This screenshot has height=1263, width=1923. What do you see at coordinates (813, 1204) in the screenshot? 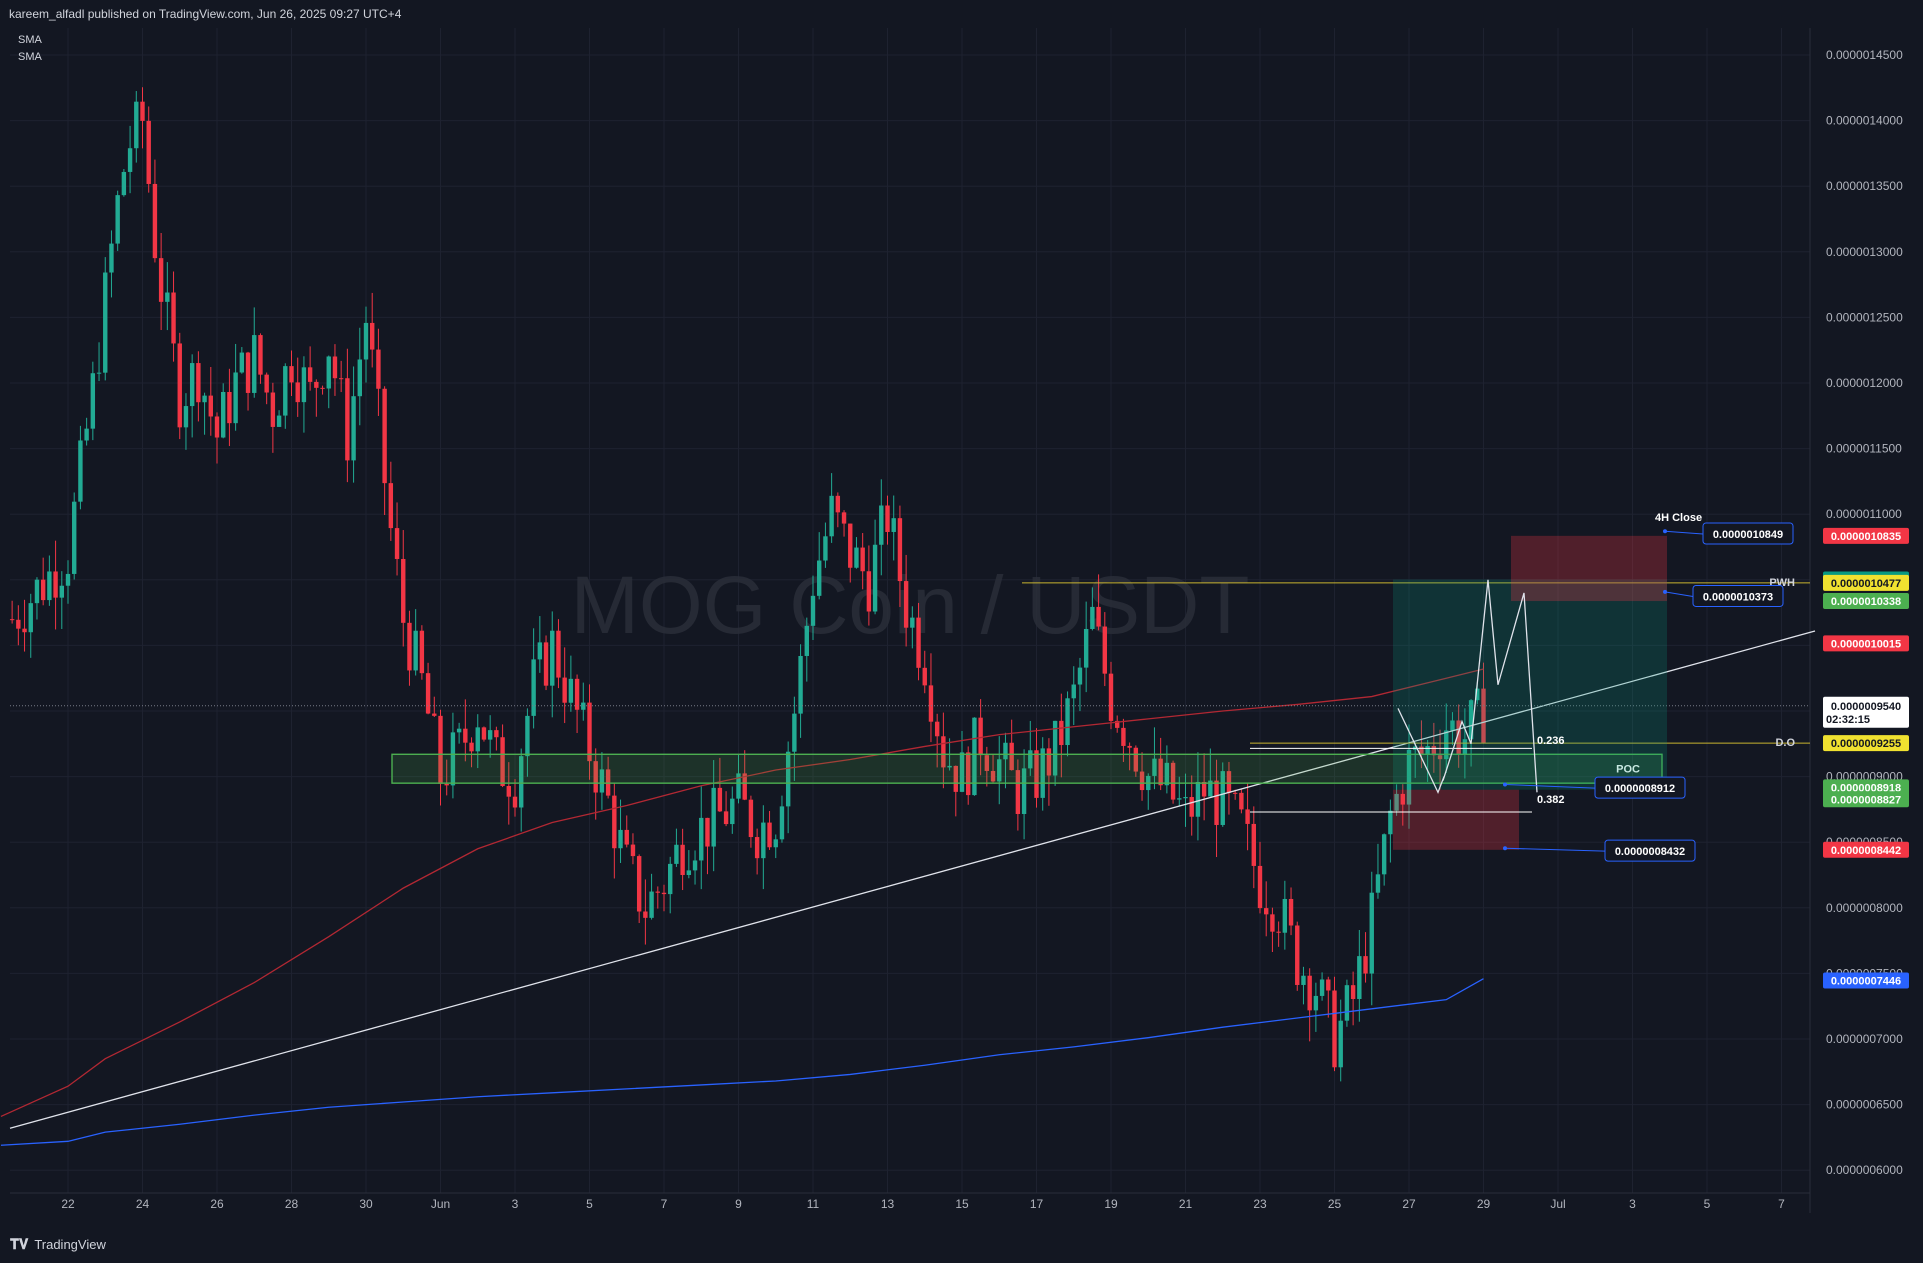
I see `x-tick-label: 11` at bounding box center [813, 1204].